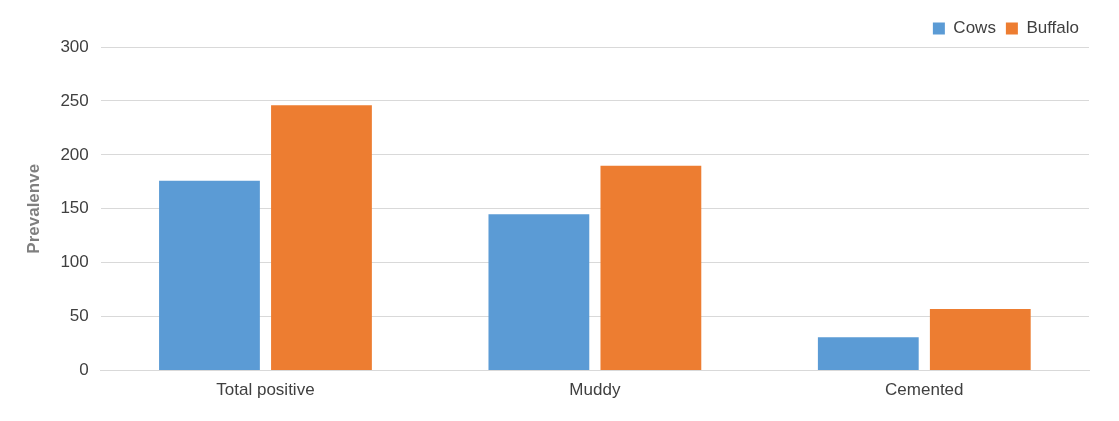 Image resolution: width=1119 pixels, height=421 pixels. I want to click on y-tick-label: 50, so click(79, 316).